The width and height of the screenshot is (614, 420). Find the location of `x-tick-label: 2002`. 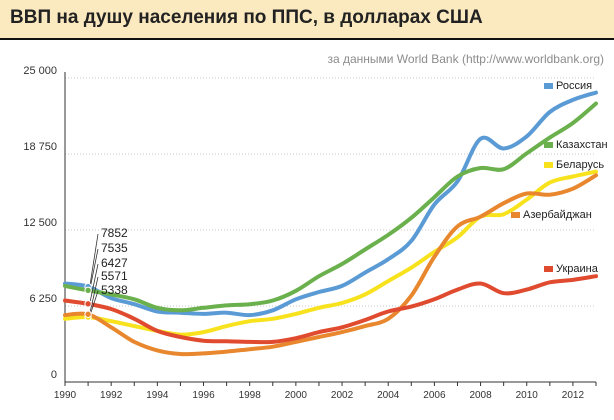

x-tick-label: 2002 is located at coordinates (342, 395).